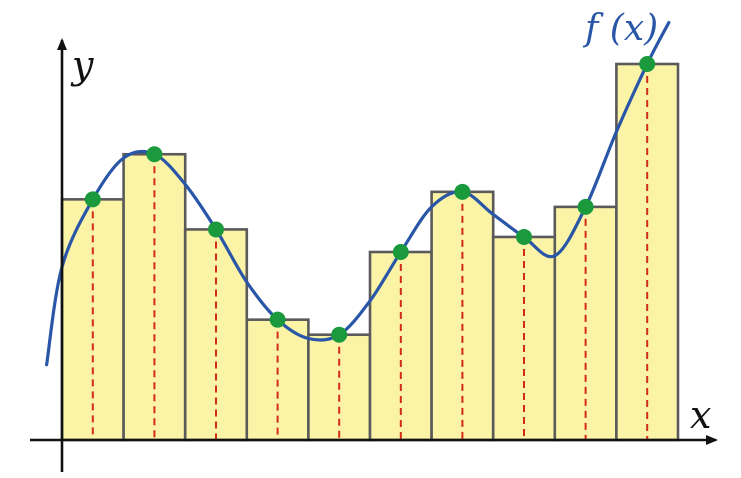 The width and height of the screenshot is (741, 478). Describe the element at coordinates (700, 415) in the screenshot. I see `x-axis-label: x` at that location.